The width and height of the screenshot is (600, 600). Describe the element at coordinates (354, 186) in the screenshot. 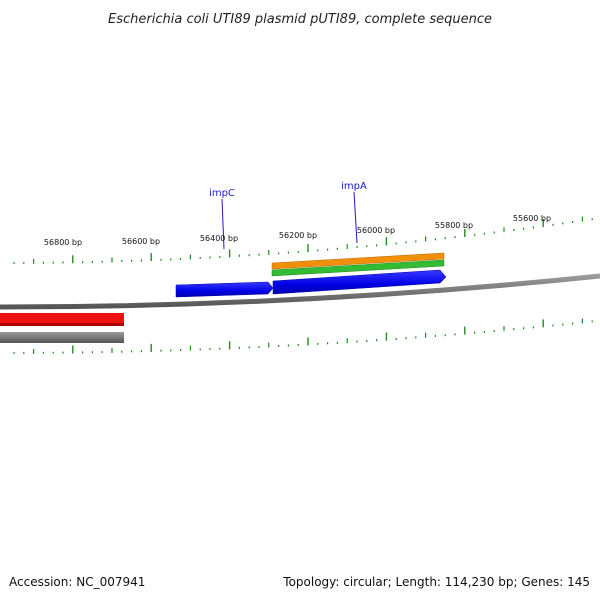

I see `gene-label-impA: impA` at that location.